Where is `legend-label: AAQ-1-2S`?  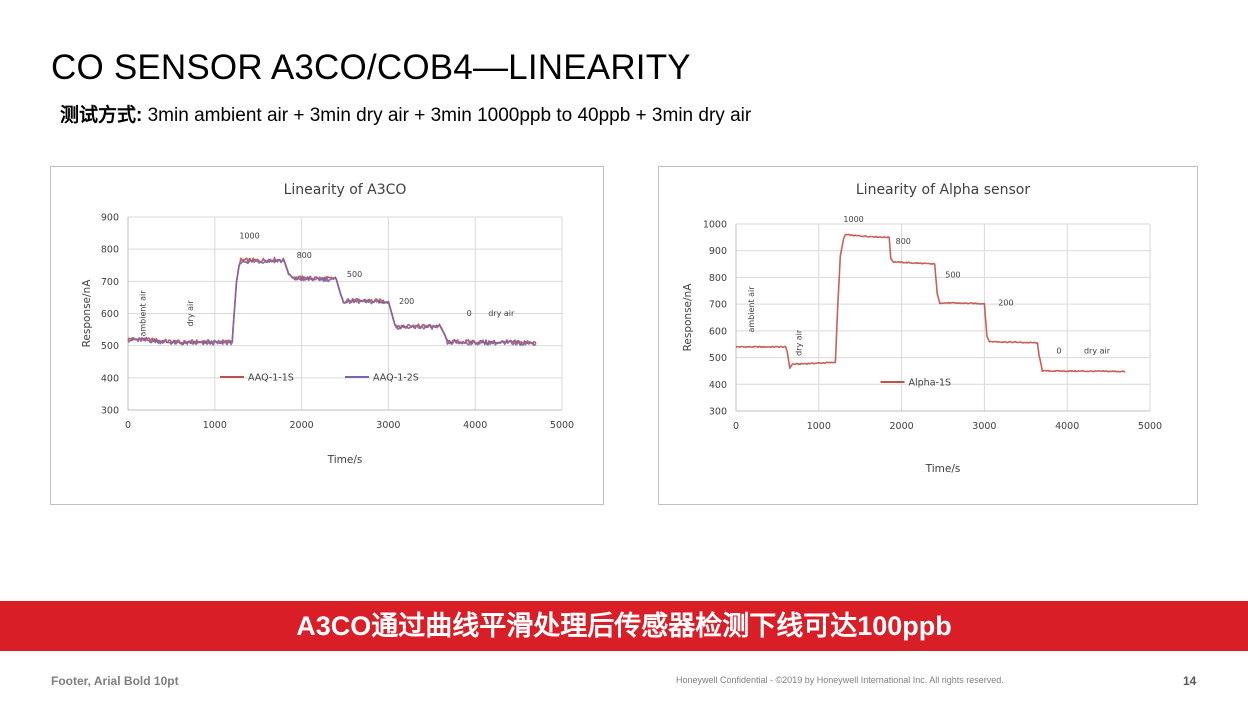 legend-label: AAQ-1-2S is located at coordinates (396, 378).